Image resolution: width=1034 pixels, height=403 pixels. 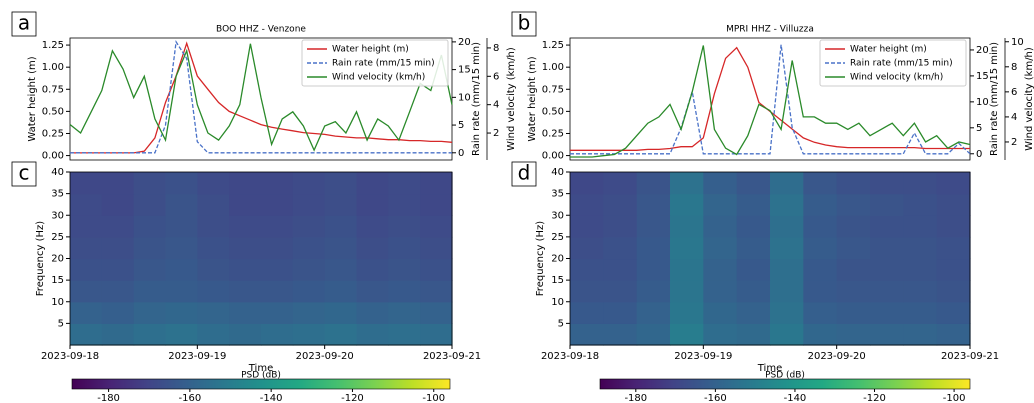 I want to click on x-tick-label: 2023-09-20, so click(x=837, y=356).